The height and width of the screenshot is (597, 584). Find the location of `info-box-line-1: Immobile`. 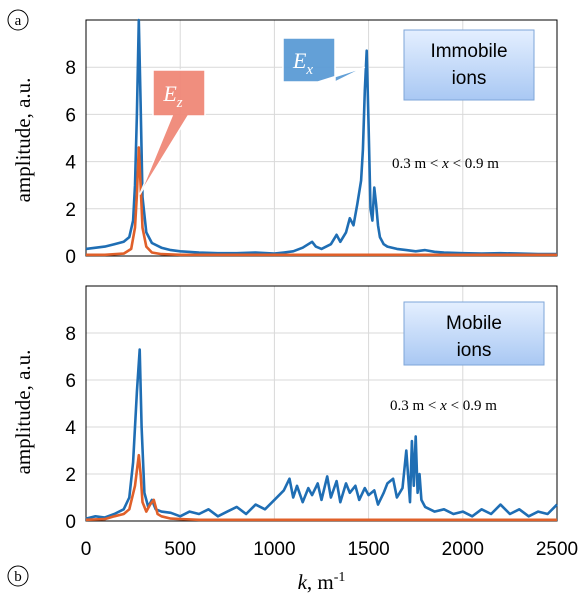

info-box-line-1: Immobile is located at coordinates (468, 51).